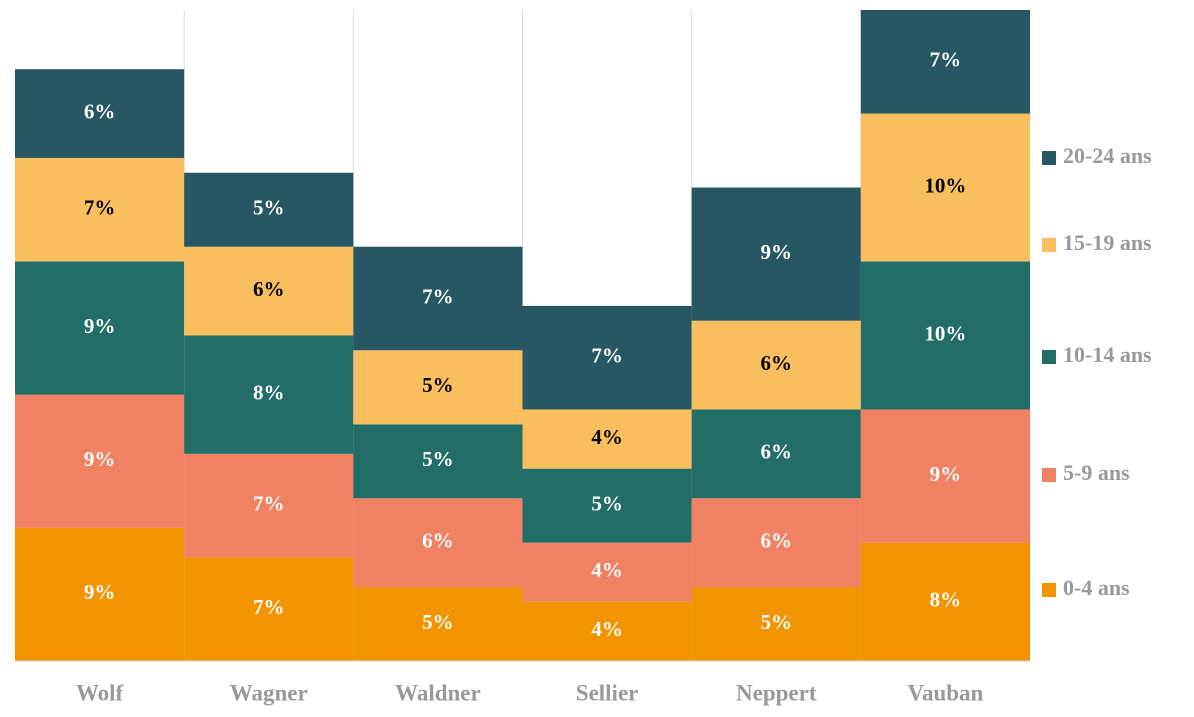 This screenshot has height=717, width=1194. I want to click on legend-label: 5-9 ans, so click(1096, 472).